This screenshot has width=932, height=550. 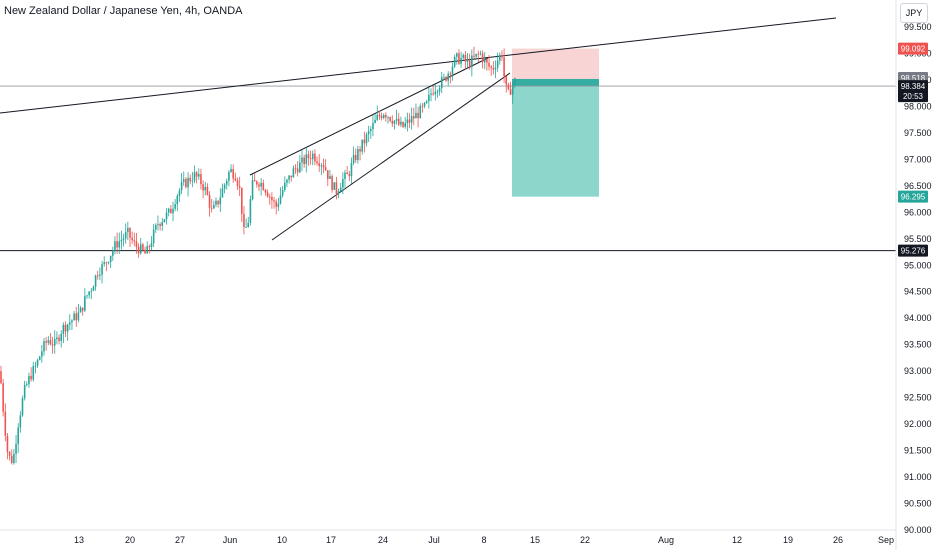 What do you see at coordinates (838, 540) in the screenshot?
I see `x-tick-label: 26` at bounding box center [838, 540].